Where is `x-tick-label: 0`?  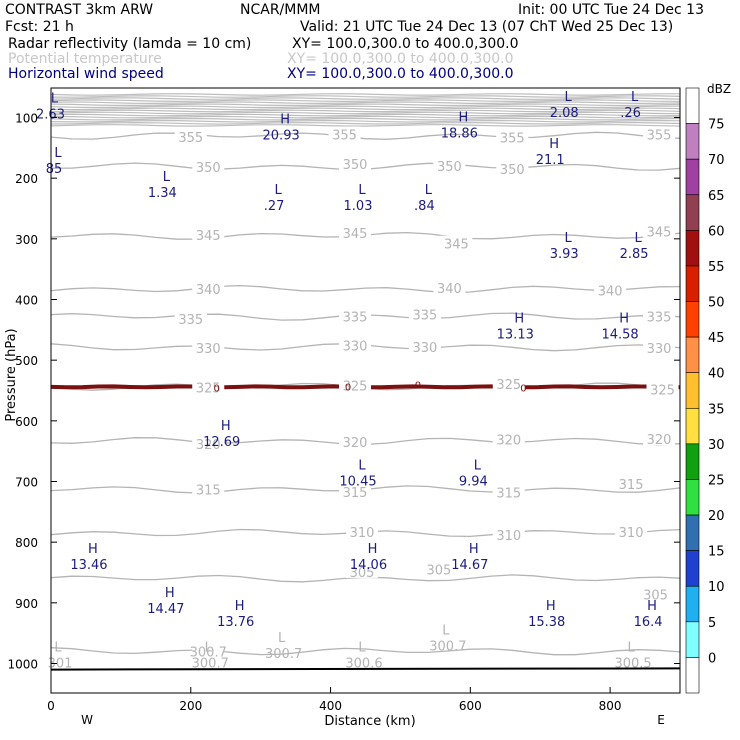
x-tick-label: 0 is located at coordinates (51, 706).